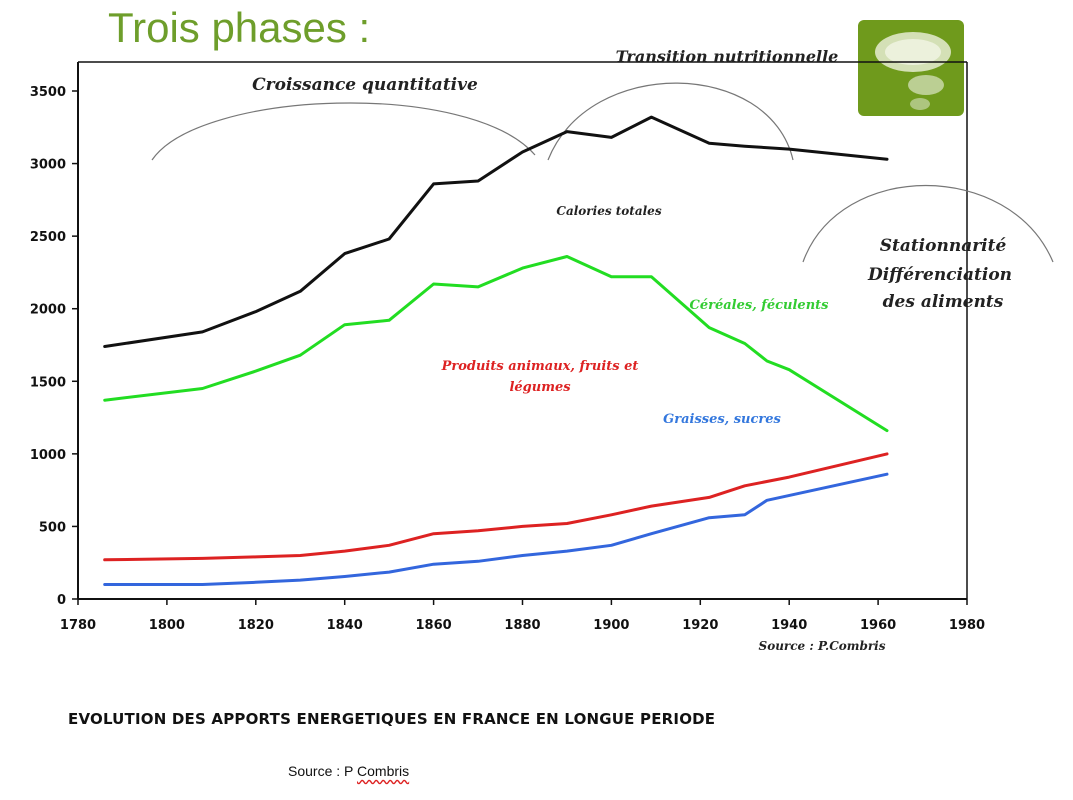  What do you see at coordinates (939, 275) in the screenshot?
I see `annotation-phase3-line2: Différenciation` at bounding box center [939, 275].